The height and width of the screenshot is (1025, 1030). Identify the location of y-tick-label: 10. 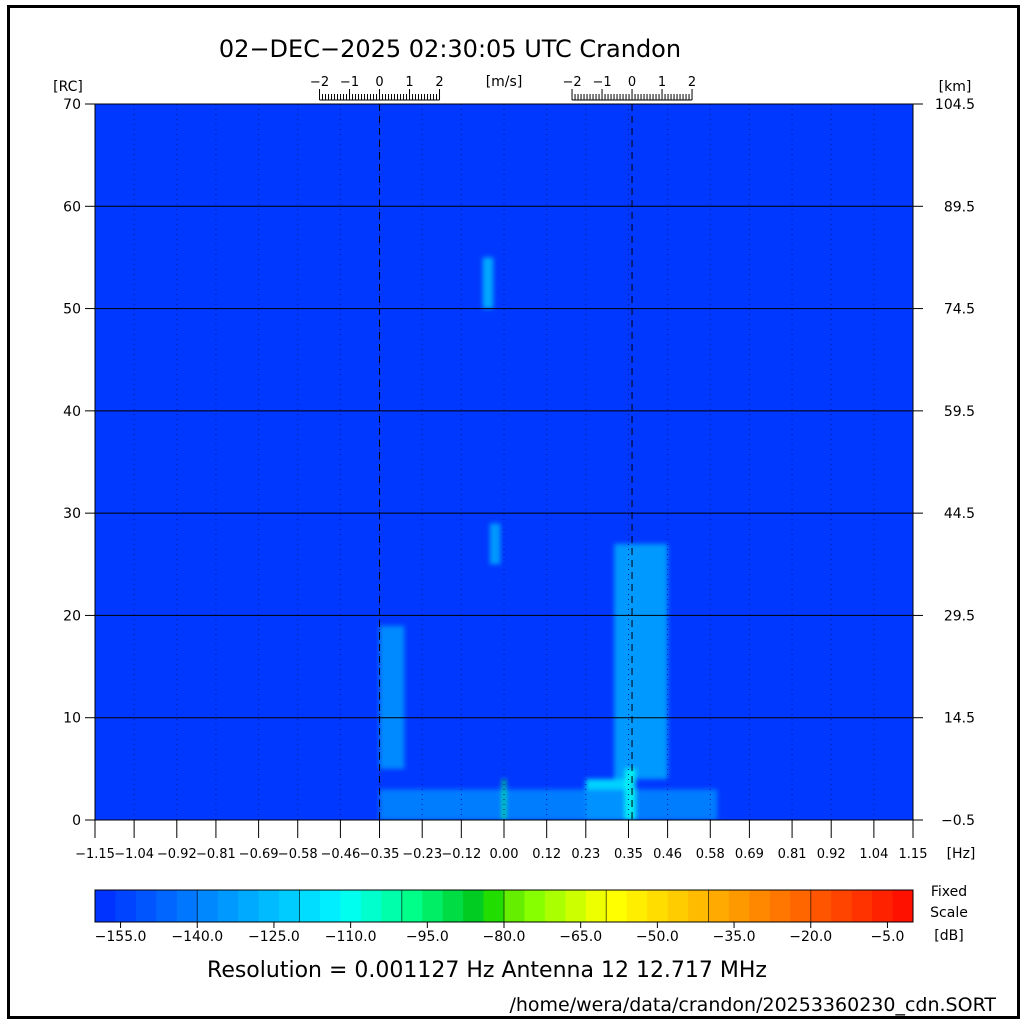
(72, 719).